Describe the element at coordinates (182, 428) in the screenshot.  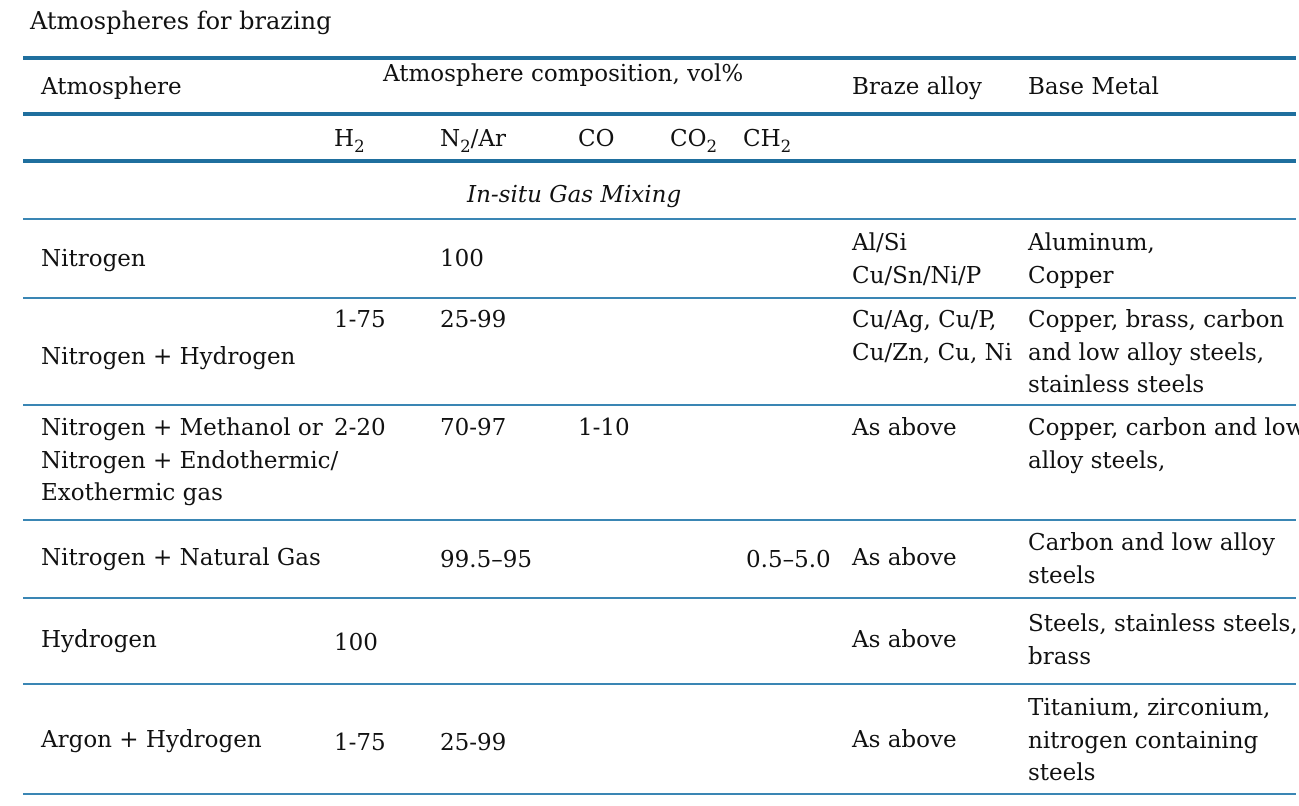
I see `cell-atmosphere: Nitrogen + Methanol or` at that location.